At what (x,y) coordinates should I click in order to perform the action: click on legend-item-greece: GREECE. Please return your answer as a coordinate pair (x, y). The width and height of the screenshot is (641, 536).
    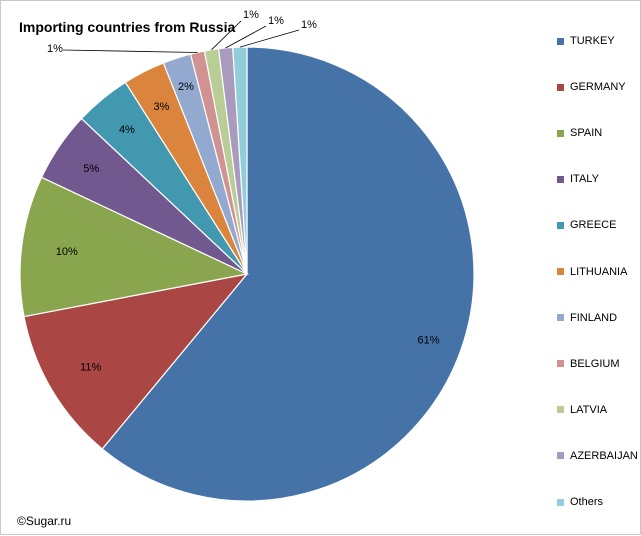
    Looking at the image, I should click on (586, 225).